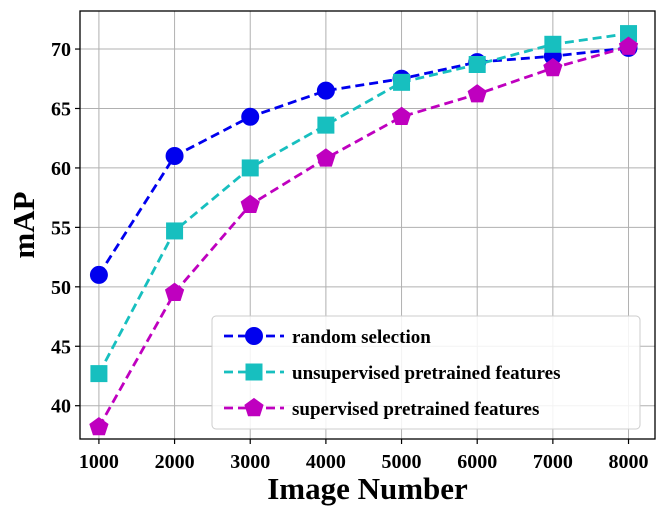  I want to click on x-axis: 1000 2000 3000 4000 5000 6000 7000 8000, so click(364, 456).